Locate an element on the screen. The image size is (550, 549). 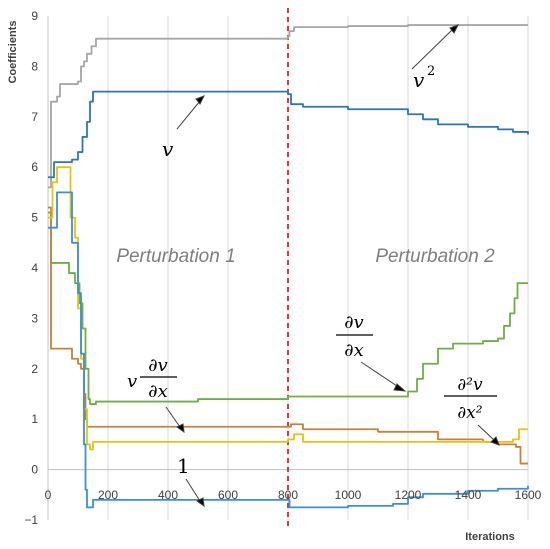
arrow-v-head is located at coordinates (200, 100).